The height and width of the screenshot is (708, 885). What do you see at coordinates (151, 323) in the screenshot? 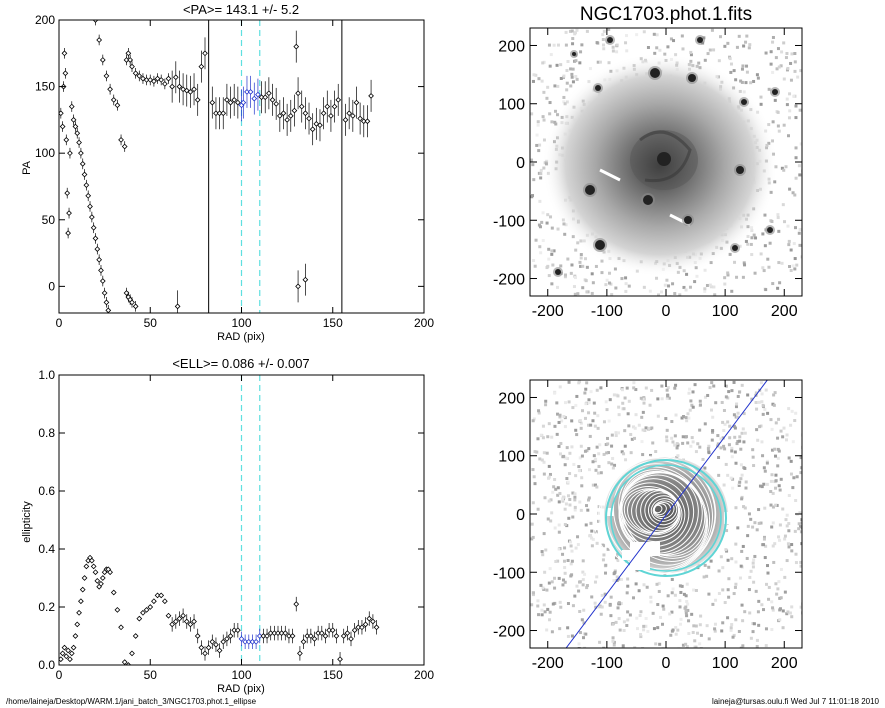
I see `x-tick-label: 50` at bounding box center [151, 323].